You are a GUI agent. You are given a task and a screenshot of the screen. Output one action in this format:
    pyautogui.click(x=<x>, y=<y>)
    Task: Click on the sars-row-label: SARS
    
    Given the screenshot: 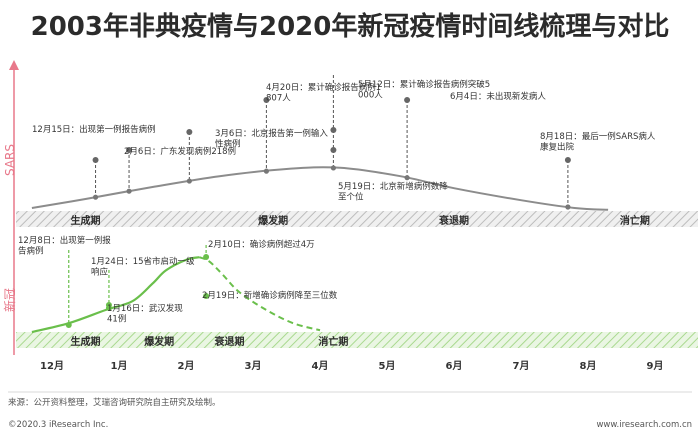 What is the action you would take?
    pyautogui.click(x=10, y=160)
    